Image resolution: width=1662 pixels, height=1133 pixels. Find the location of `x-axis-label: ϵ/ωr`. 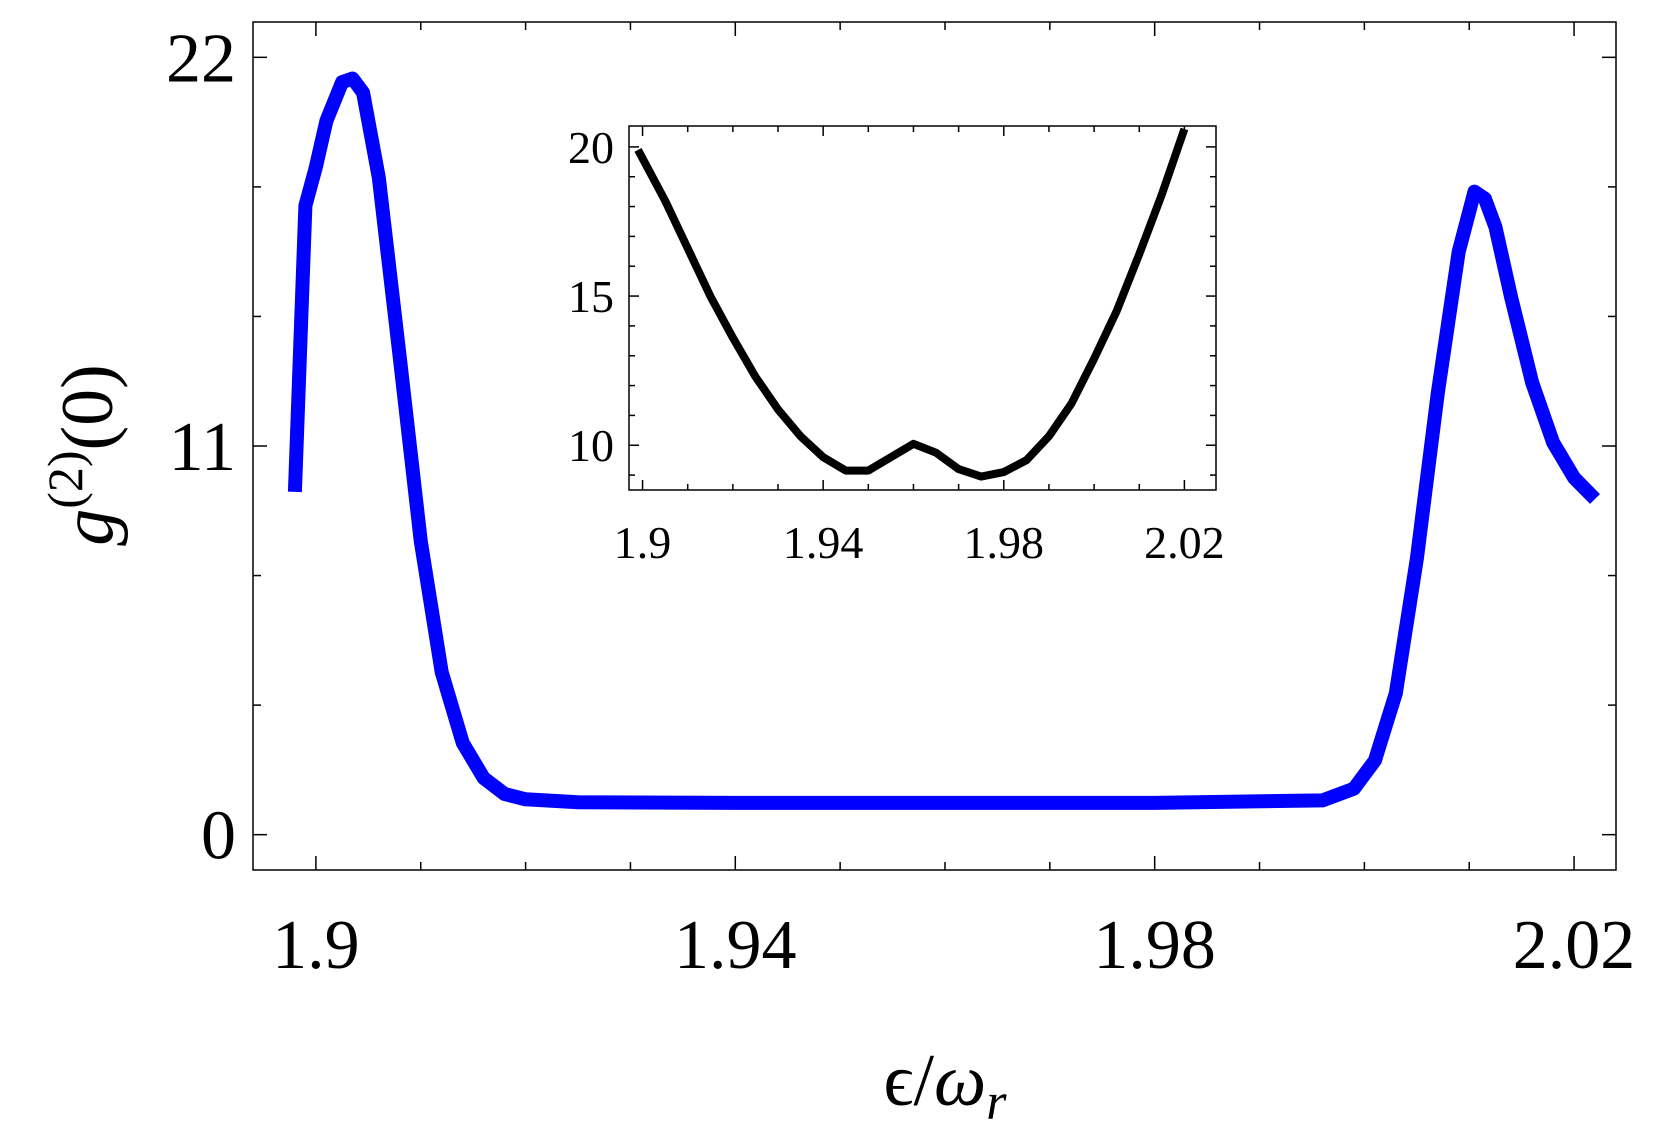

x-axis-label: ϵ/ωr is located at coordinates (945, 1085).